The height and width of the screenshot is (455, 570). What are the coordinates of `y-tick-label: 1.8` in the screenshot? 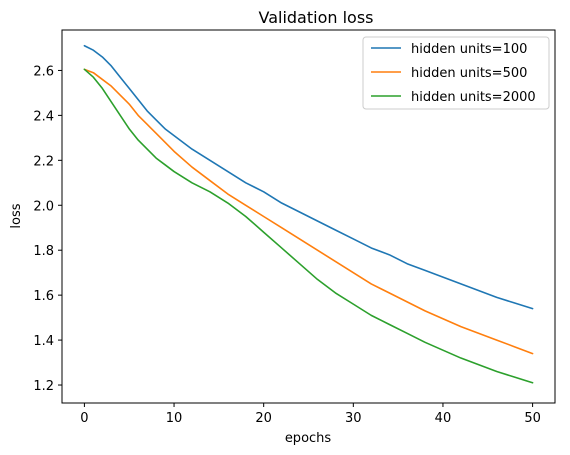 It's located at (43, 251).